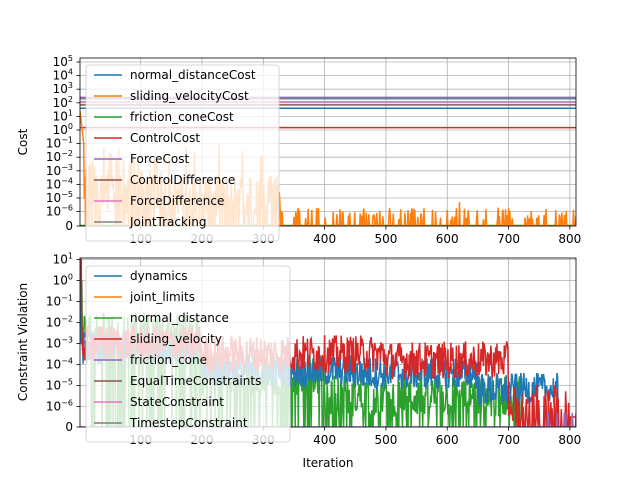 The image size is (640, 480). What do you see at coordinates (182, 117) in the screenshot?
I see `legend-label-friction_coneCost: friction_coneCost` at bounding box center [182, 117].